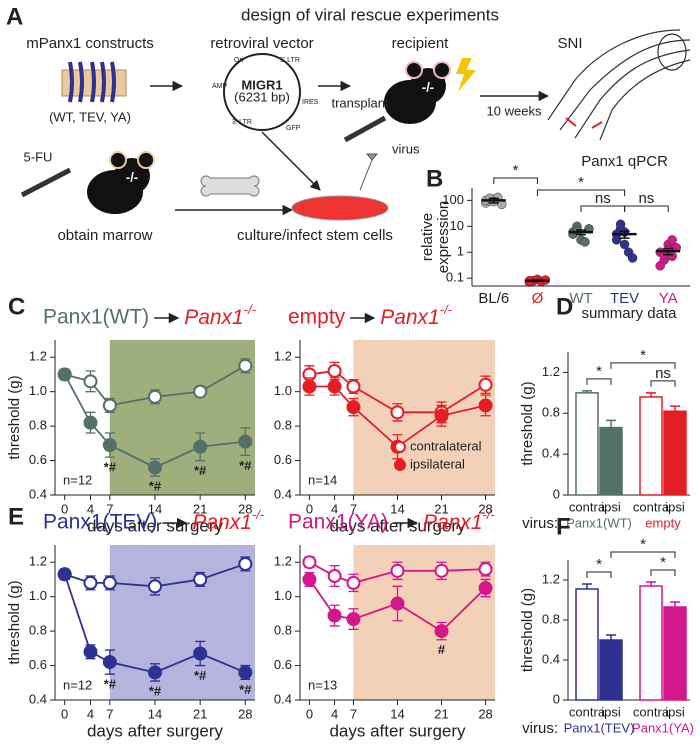  I want to click on x-axis-label: days after surgery, so click(155, 525).